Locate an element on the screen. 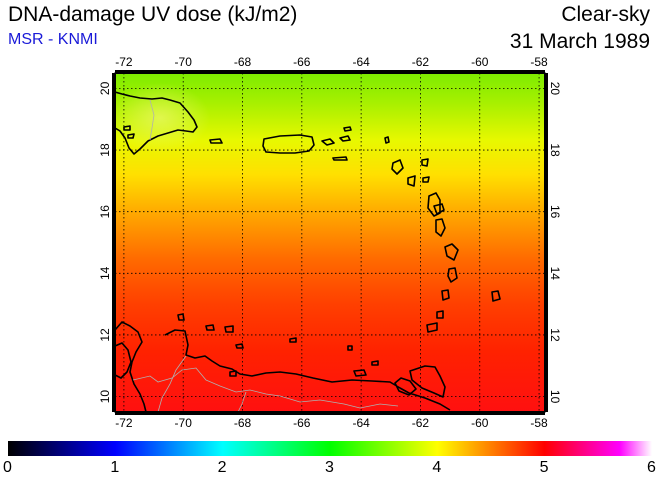 The width and height of the screenshot is (660, 480). south-american-coast is located at coordinates (283, 366).